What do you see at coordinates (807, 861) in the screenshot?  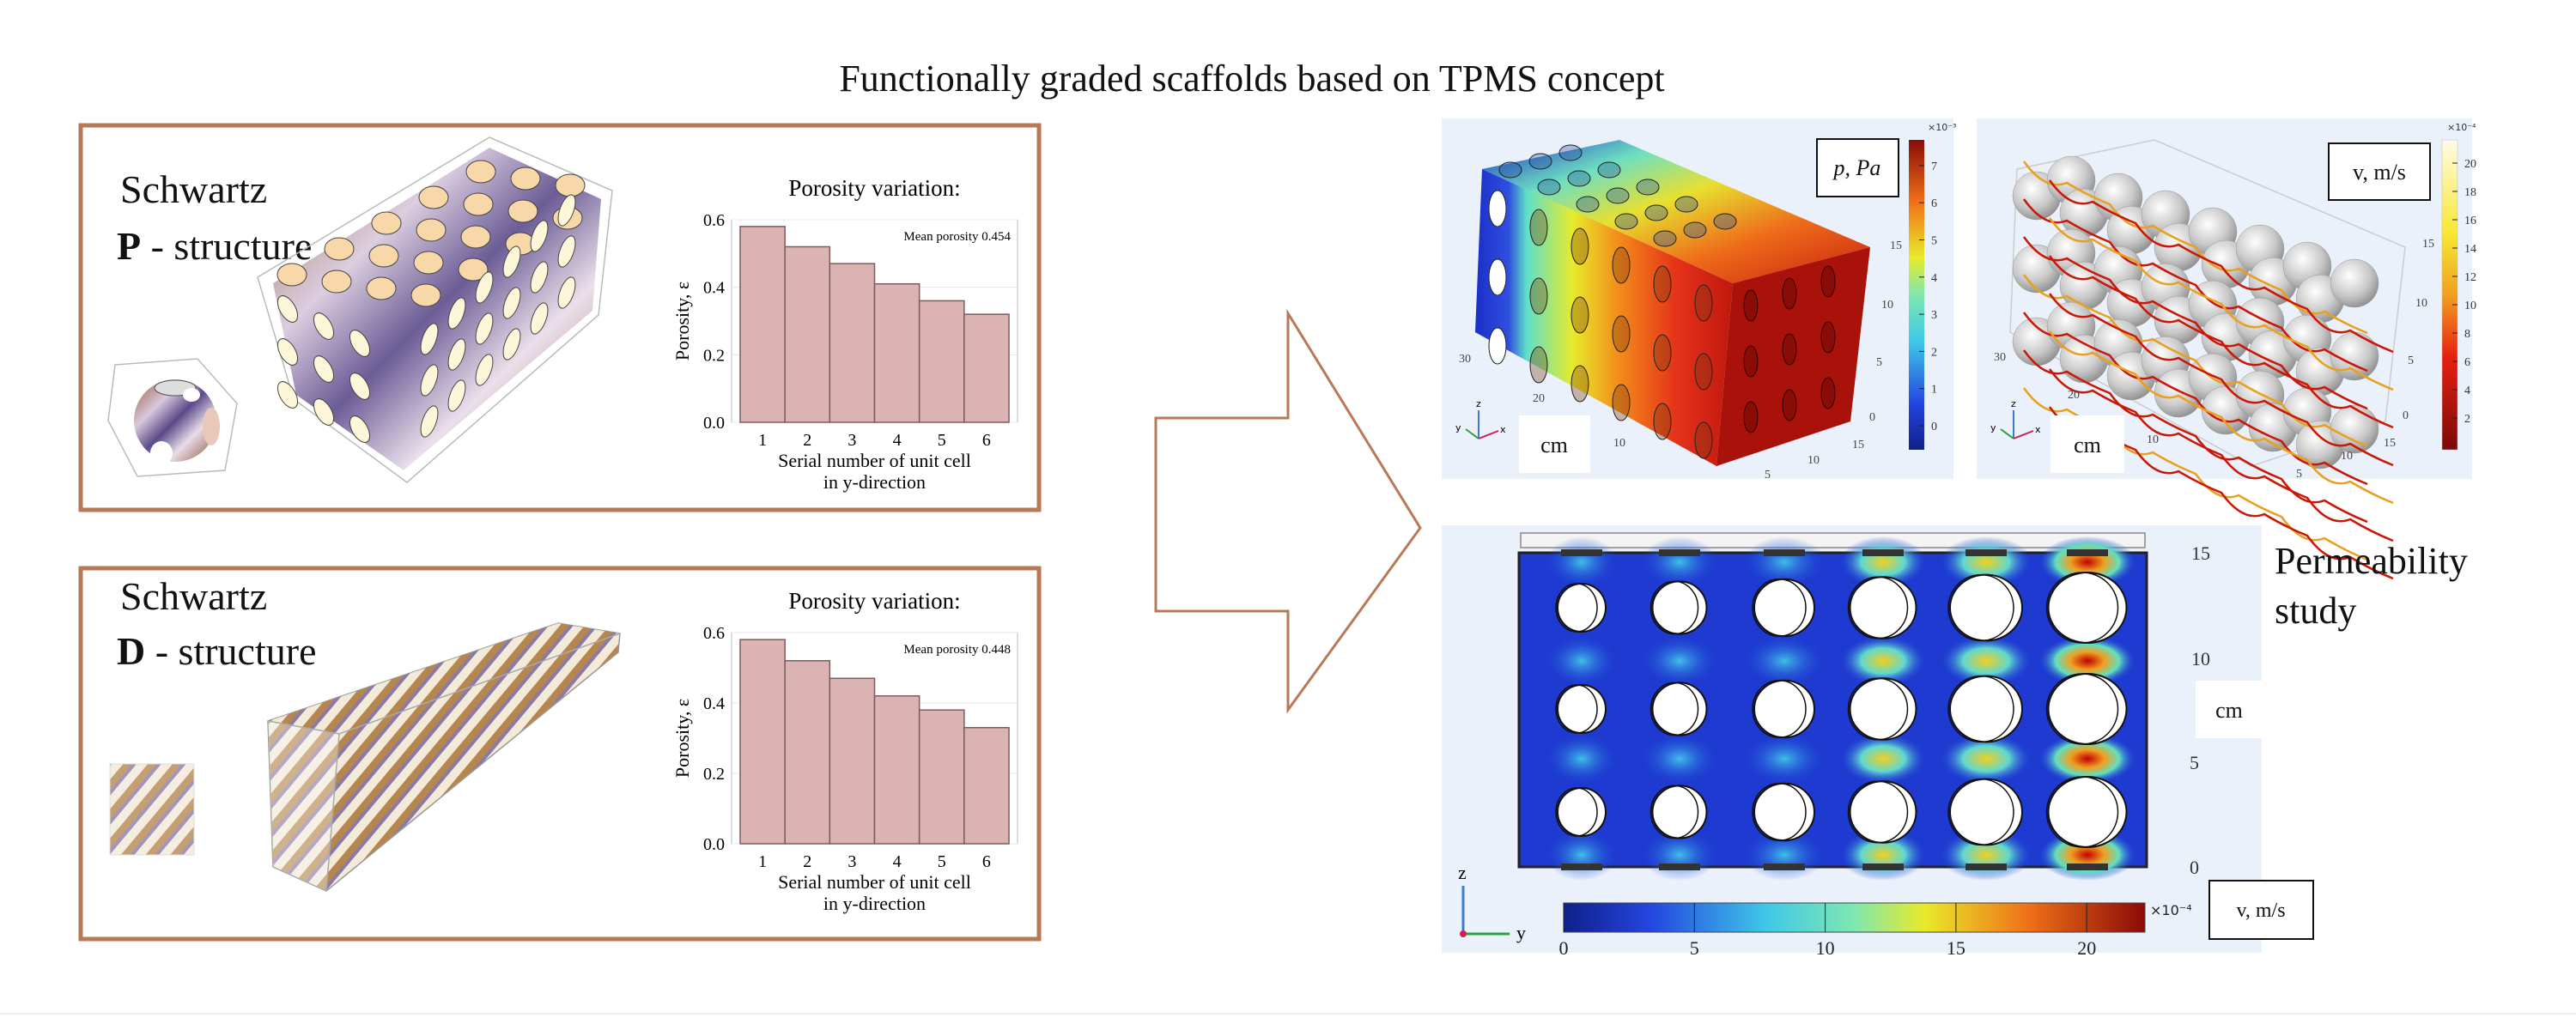 I see `x-tick-label: 2` at bounding box center [807, 861].